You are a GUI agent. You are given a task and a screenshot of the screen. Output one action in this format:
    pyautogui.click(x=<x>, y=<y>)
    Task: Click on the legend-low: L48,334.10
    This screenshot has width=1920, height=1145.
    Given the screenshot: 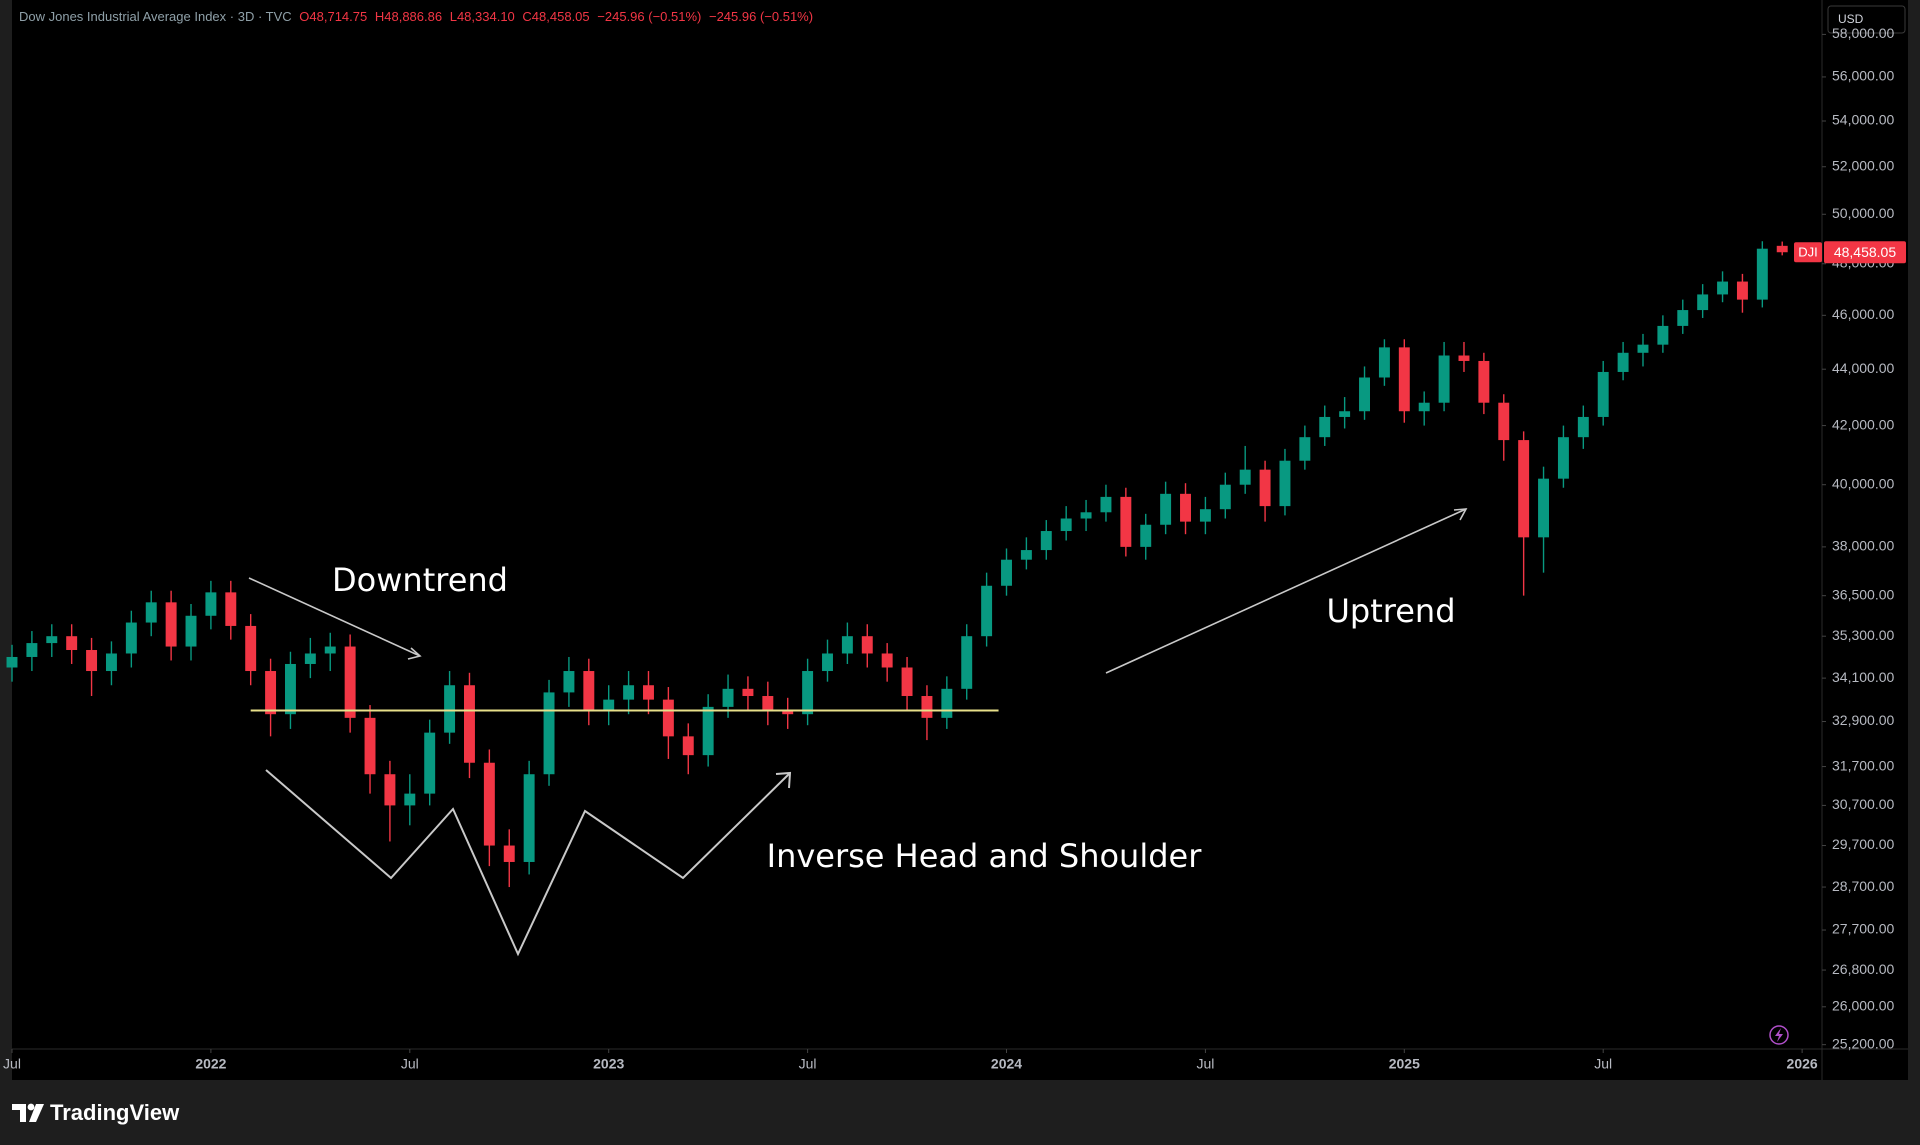 What is the action you would take?
    pyautogui.click(x=482, y=16)
    